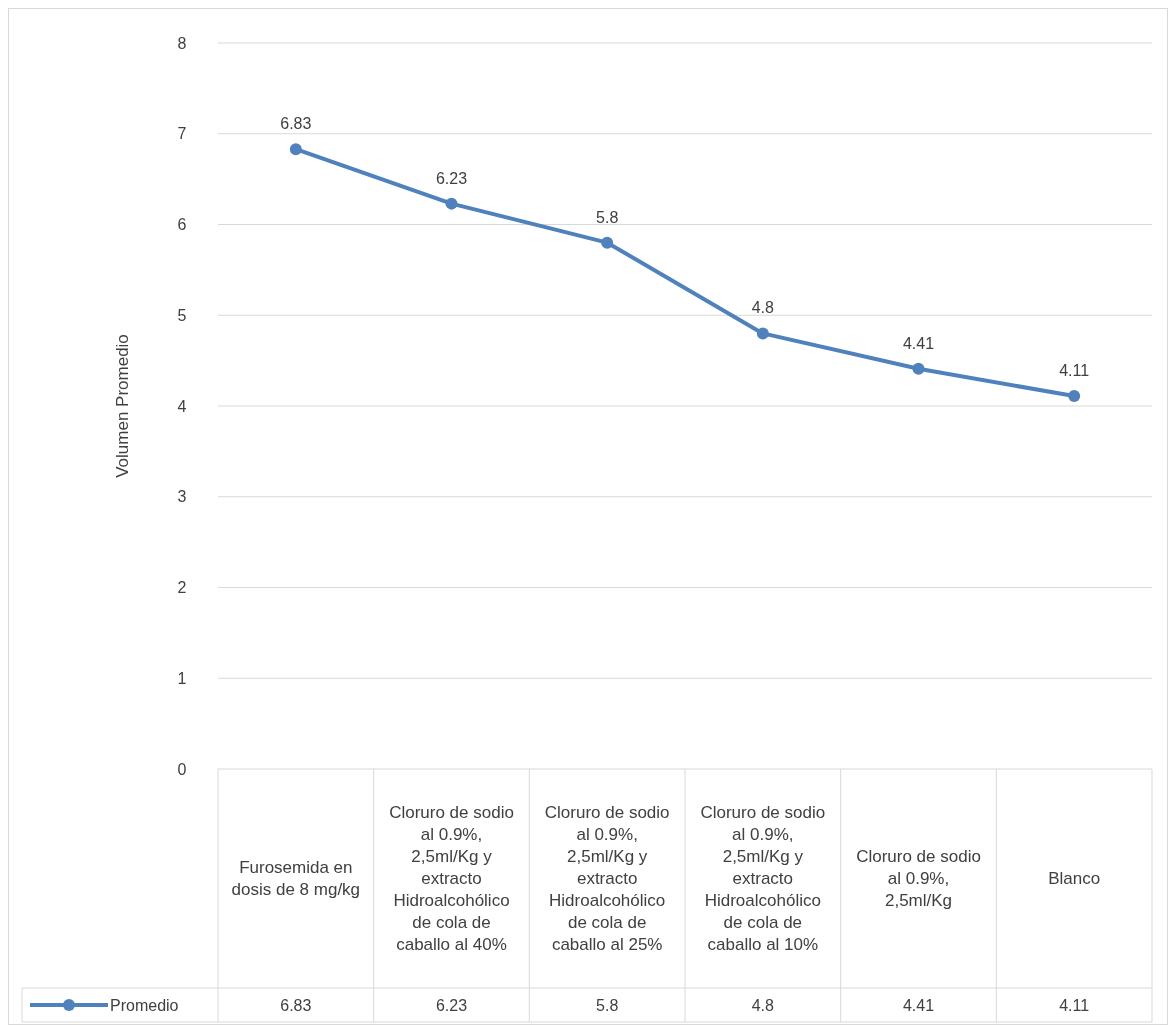 This screenshot has width=1169, height=1025. I want to click on y-tick-label: 3, so click(182, 497).